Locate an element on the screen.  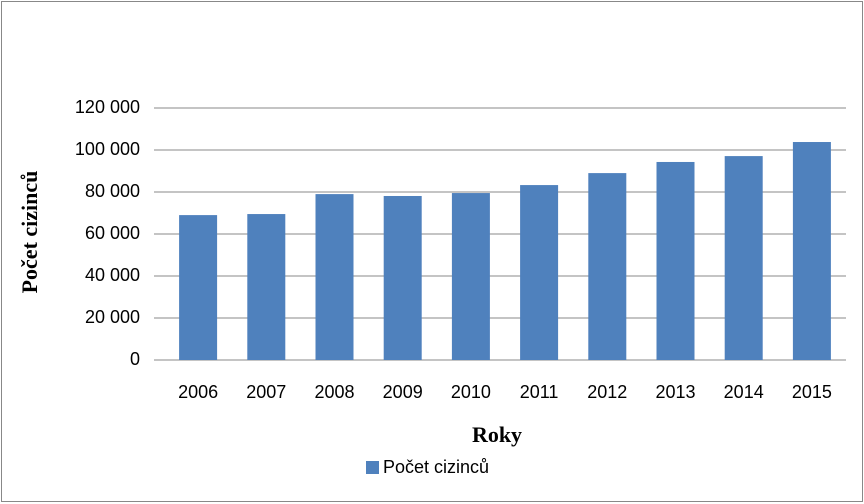
y-tick-label: 60 000 is located at coordinates (112, 233).